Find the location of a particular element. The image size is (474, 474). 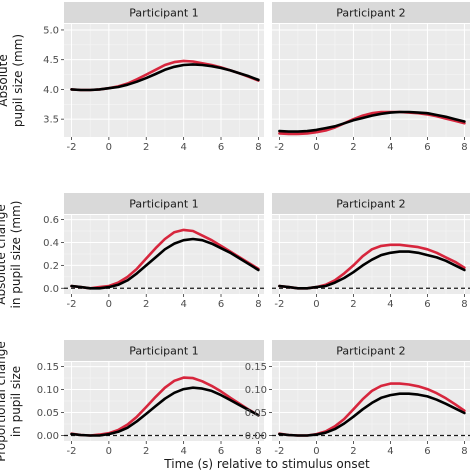

y-tick-label: 4.0 is located at coordinates (51, 90).